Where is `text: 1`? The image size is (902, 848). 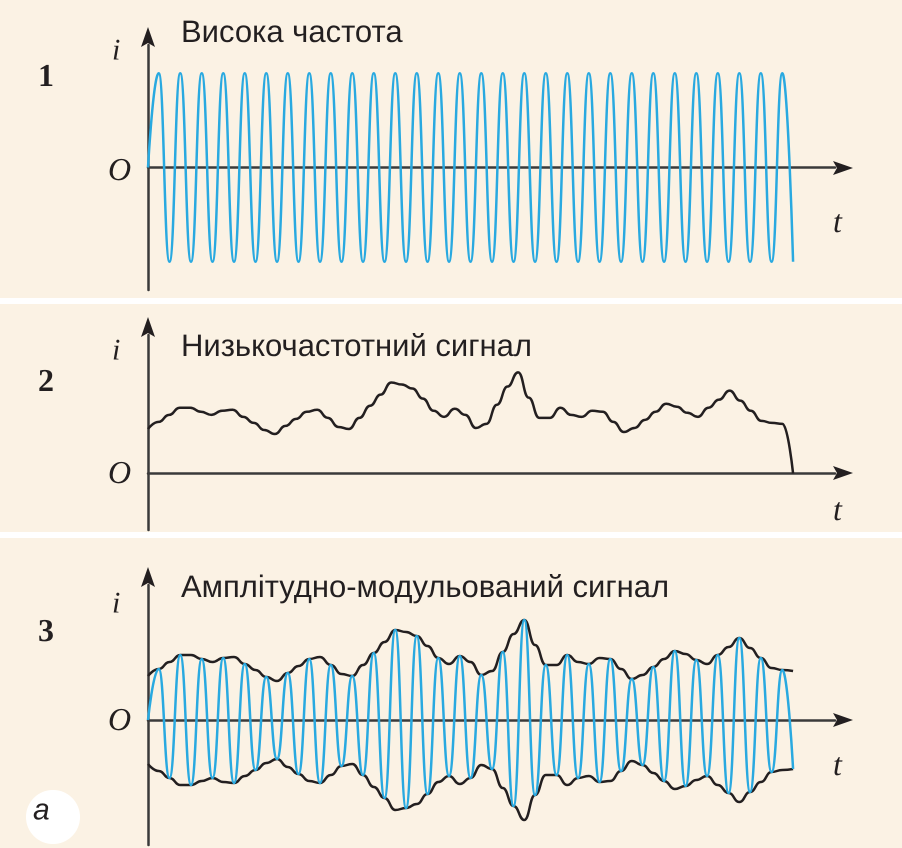 text: 1 is located at coordinates (46, 75).